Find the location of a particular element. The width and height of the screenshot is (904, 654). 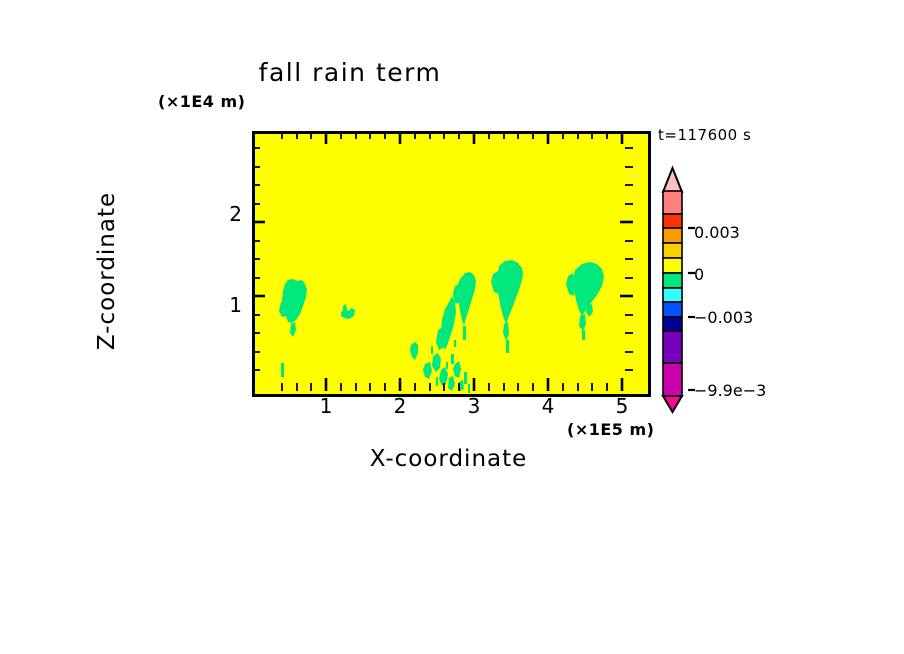

time-annotation: t=117600 s is located at coordinates (705, 135).